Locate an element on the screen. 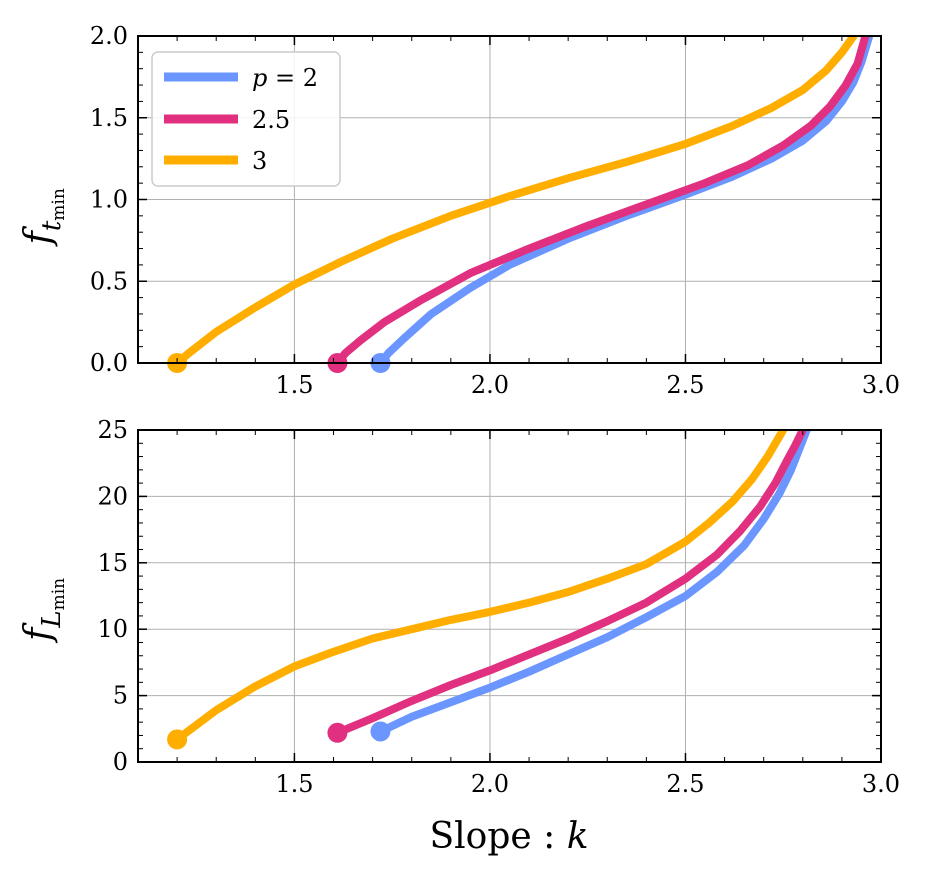  bottom-y-tick-label: 25 is located at coordinates (112, 430).